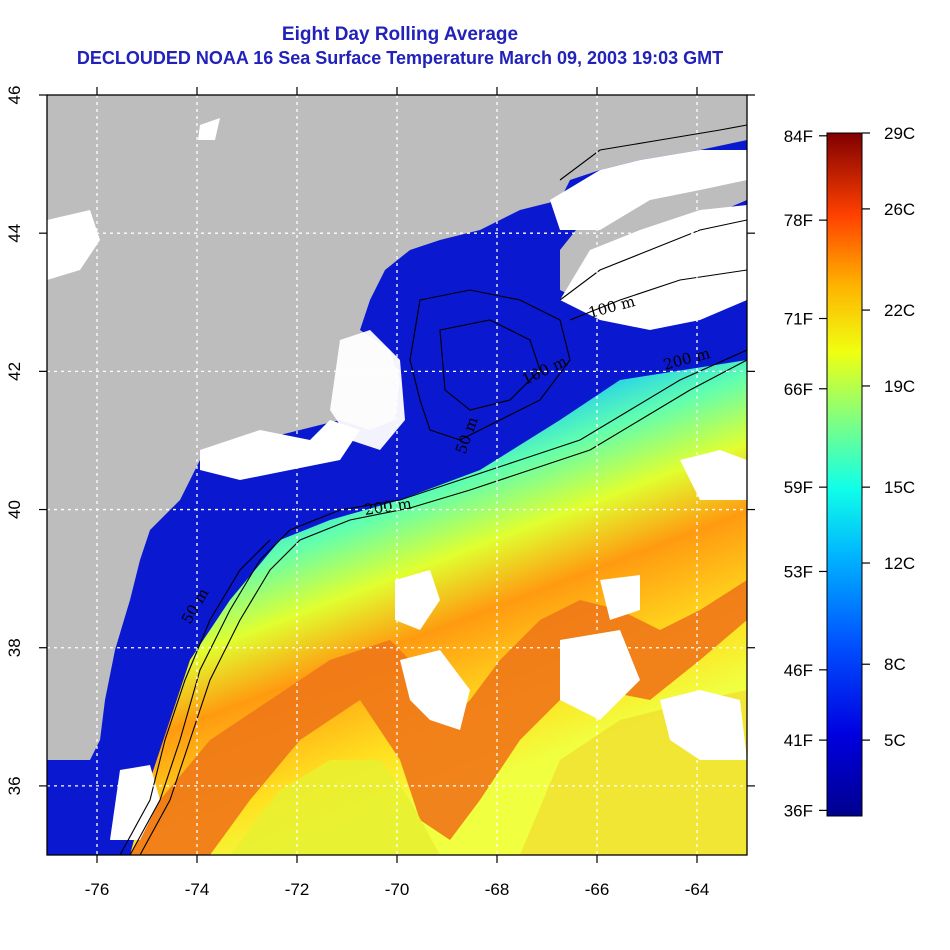 The image size is (950, 950). Describe the element at coordinates (397, 889) in the screenshot. I see `x-tick-label: -70` at that location.